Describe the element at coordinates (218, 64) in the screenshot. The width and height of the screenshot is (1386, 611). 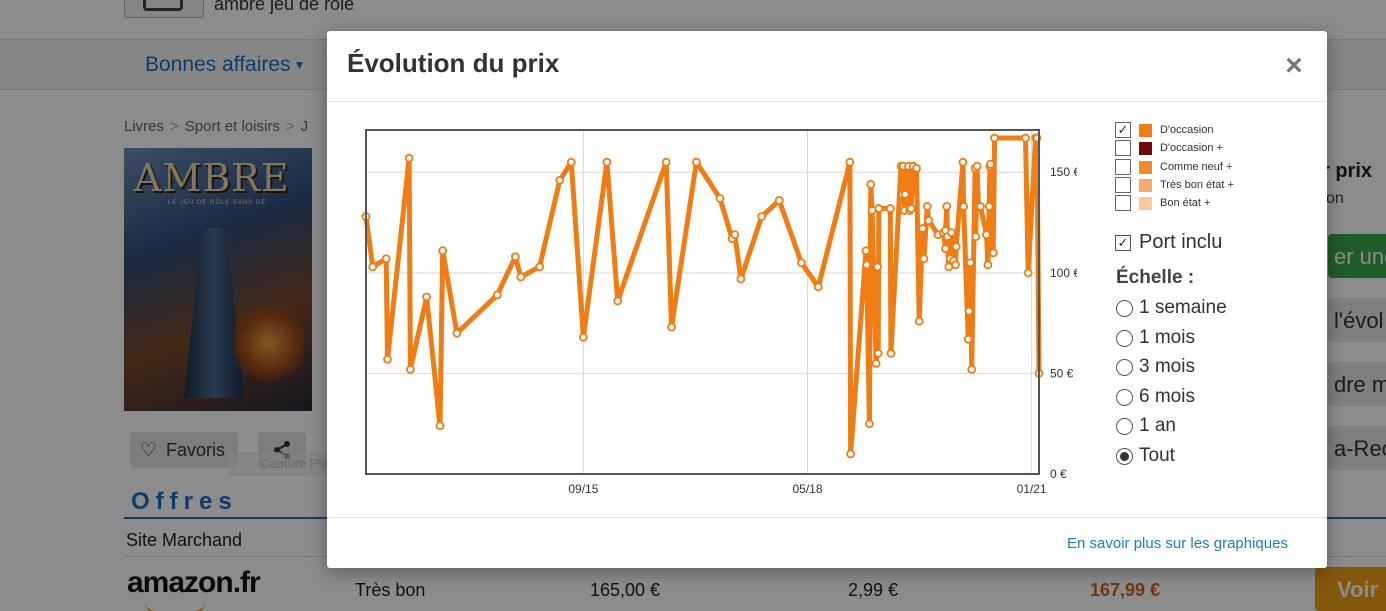
I see `nav-deals-label: Bonnes affaires` at that location.